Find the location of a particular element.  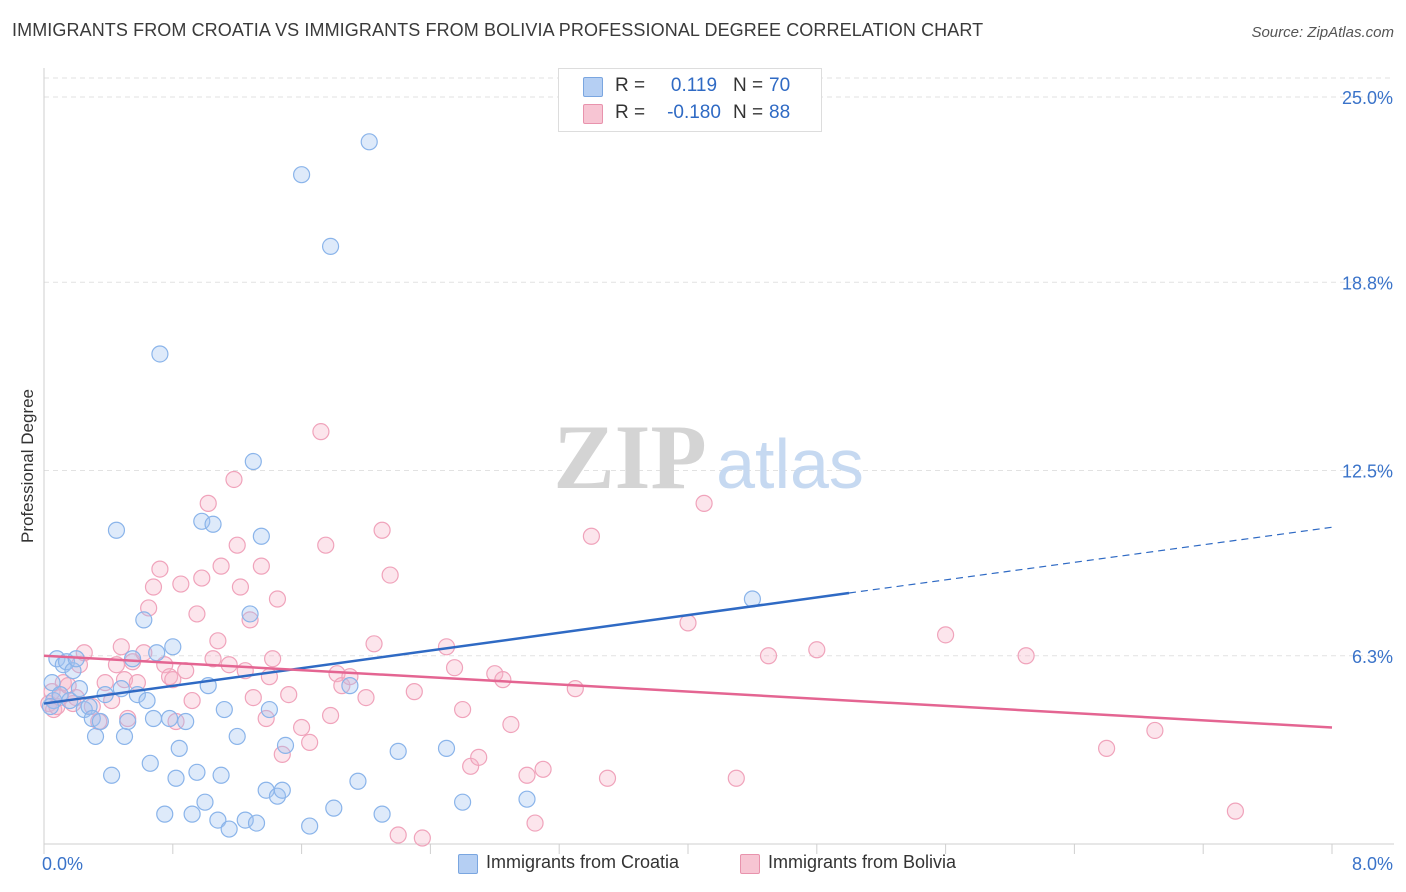

watermark-atlas: atlas is located at coordinates (790, 464).